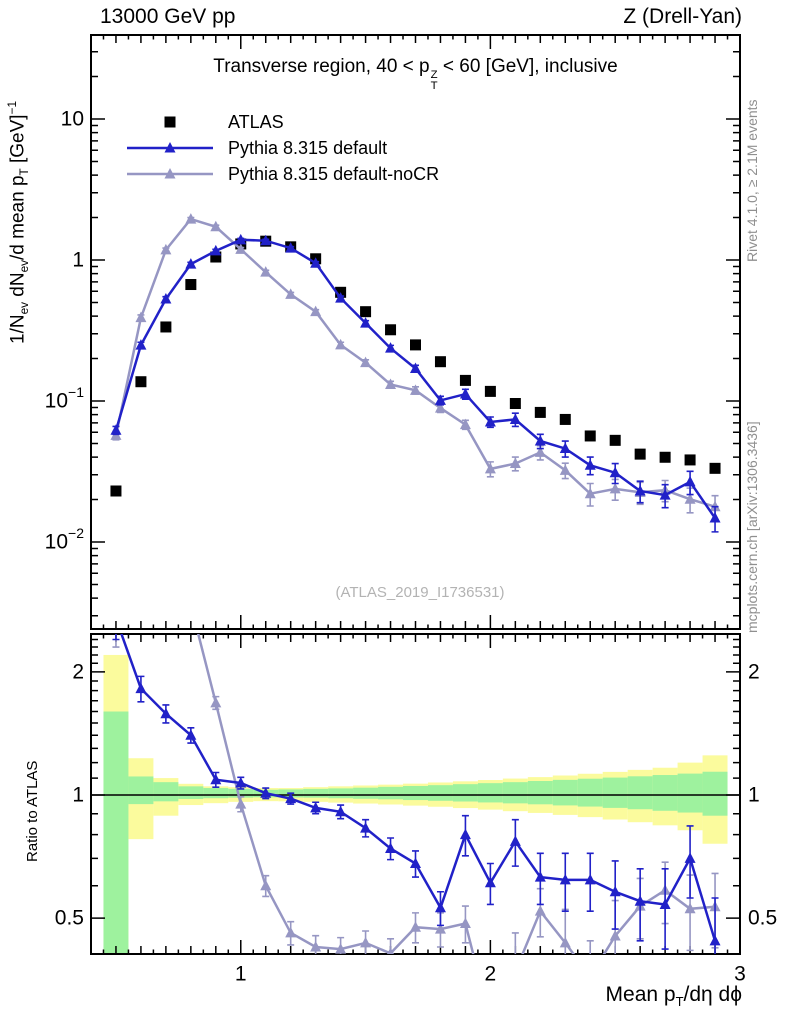 The image size is (786, 1024). What do you see at coordinates (78, 795) in the screenshot?
I see `y-ratio-tick-label-left: 1` at bounding box center [78, 795].